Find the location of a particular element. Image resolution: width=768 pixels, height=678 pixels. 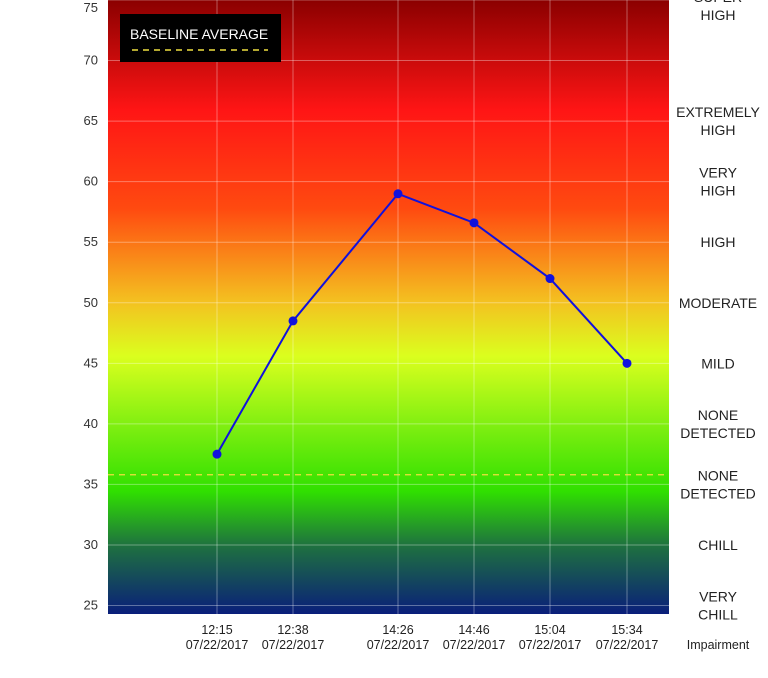

level-label: EXTREMELY is located at coordinates (718, 112).